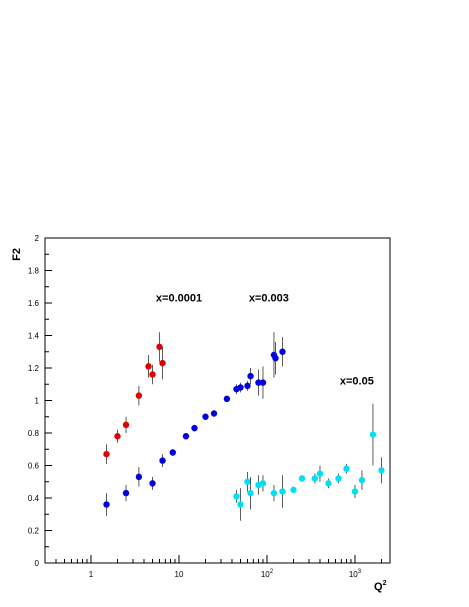  I want to click on y-tick-label: 0.2, so click(34, 531).